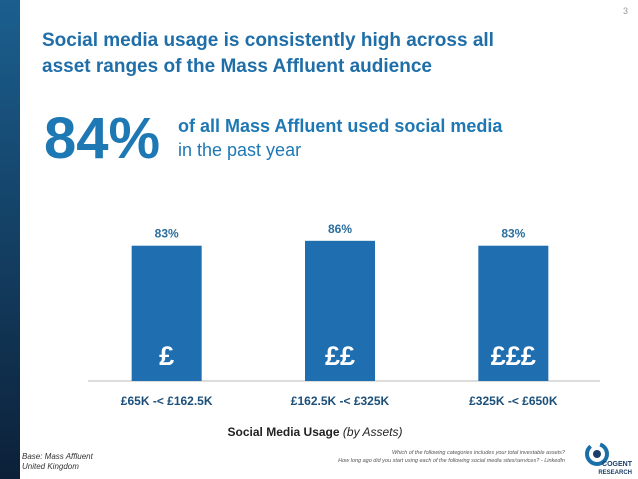 This screenshot has height=479, width=638. I want to click on logo-swirl, so click(597, 454).